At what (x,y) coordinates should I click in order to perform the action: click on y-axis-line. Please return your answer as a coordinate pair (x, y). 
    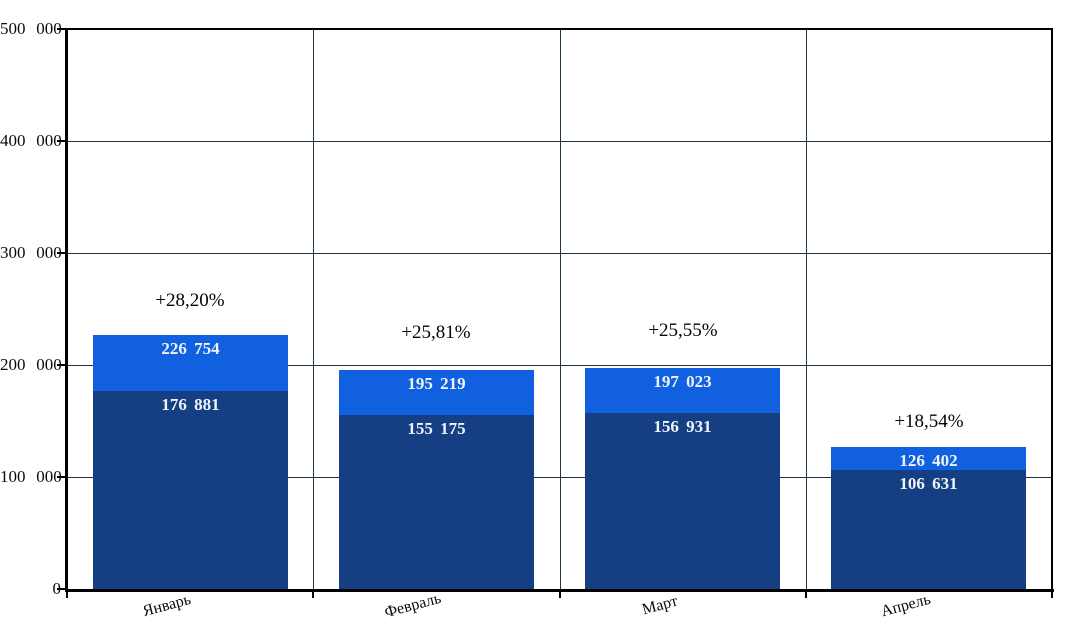
    Looking at the image, I should click on (66, 310).